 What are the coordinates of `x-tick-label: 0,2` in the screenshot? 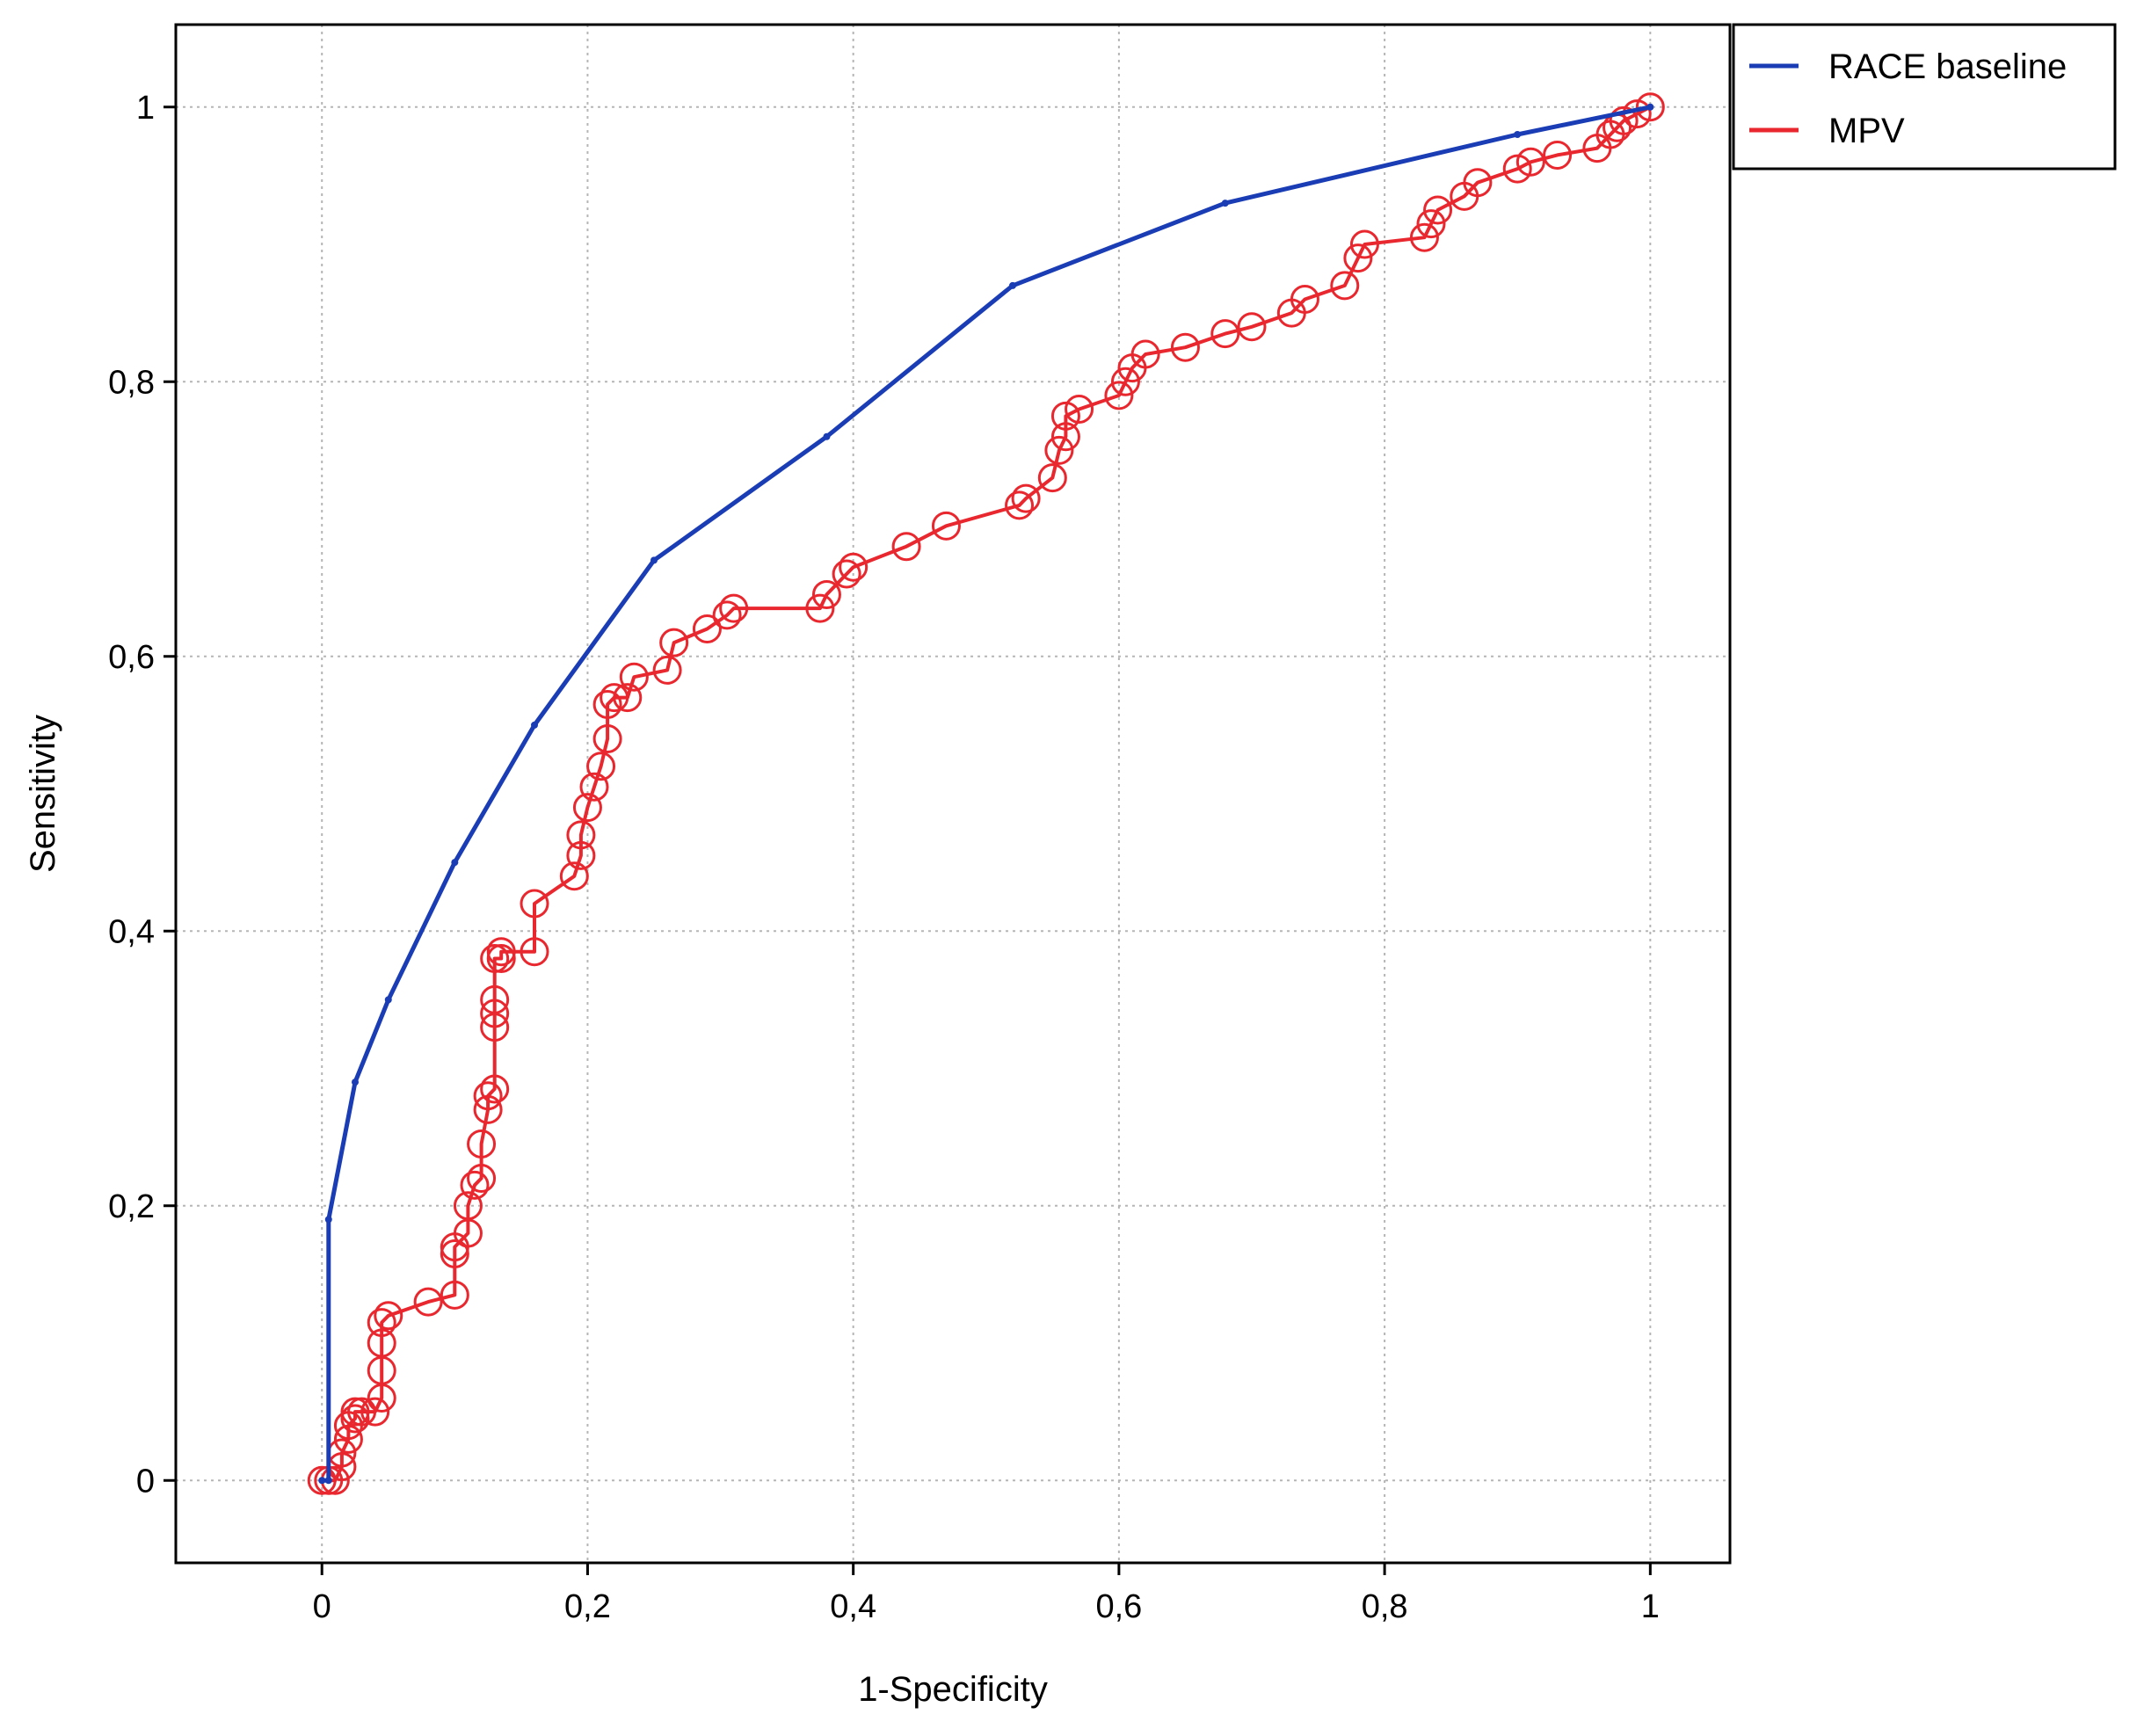 It's located at (587, 1607).